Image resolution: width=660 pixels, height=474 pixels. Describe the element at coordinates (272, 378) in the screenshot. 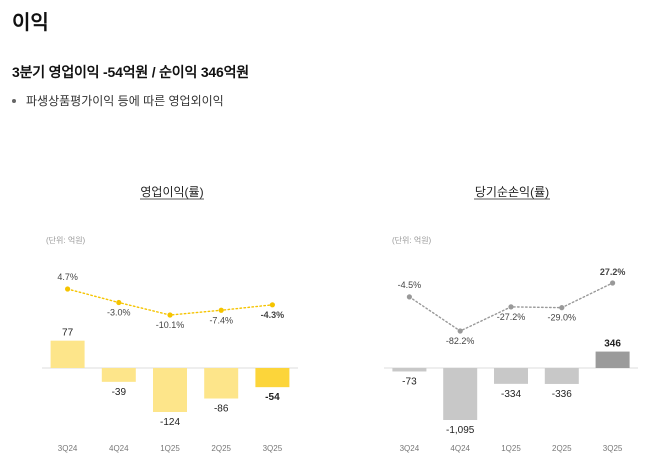

I see `chart1-bar-3Q25` at that location.